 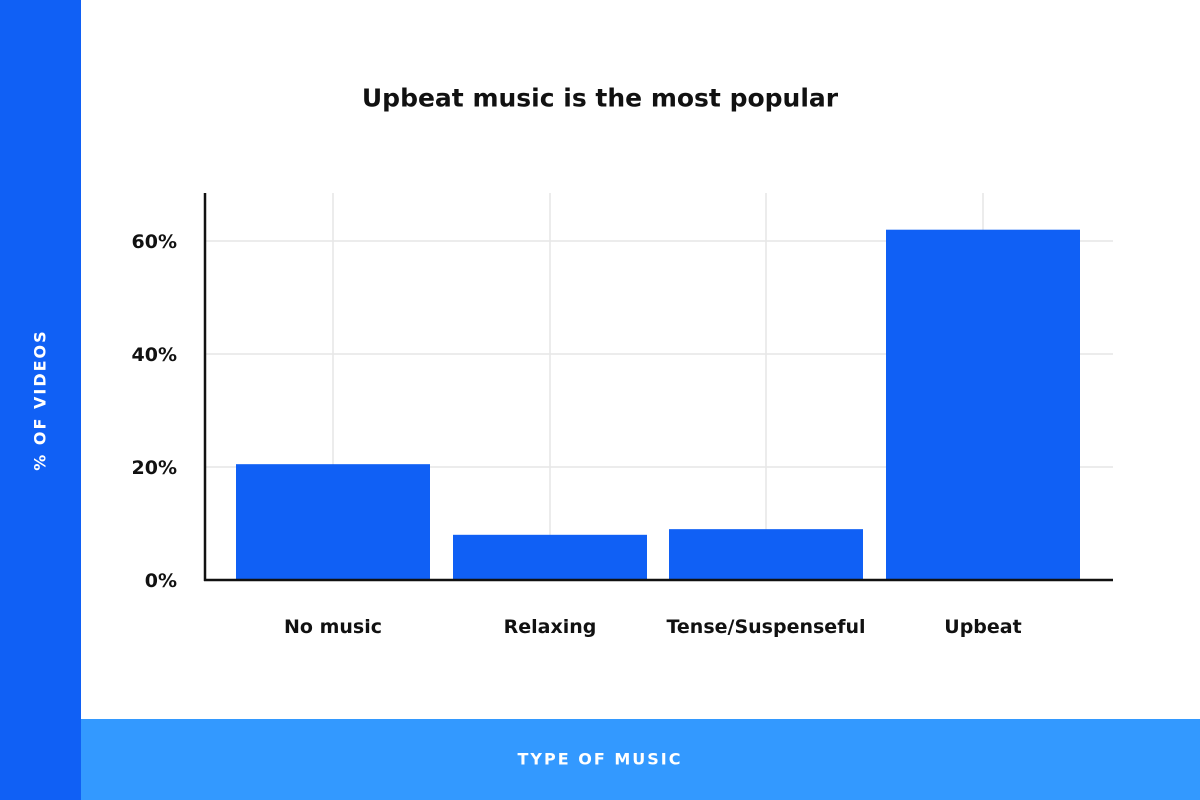 I want to click on bar-tense-suspenseful, so click(x=766, y=554).